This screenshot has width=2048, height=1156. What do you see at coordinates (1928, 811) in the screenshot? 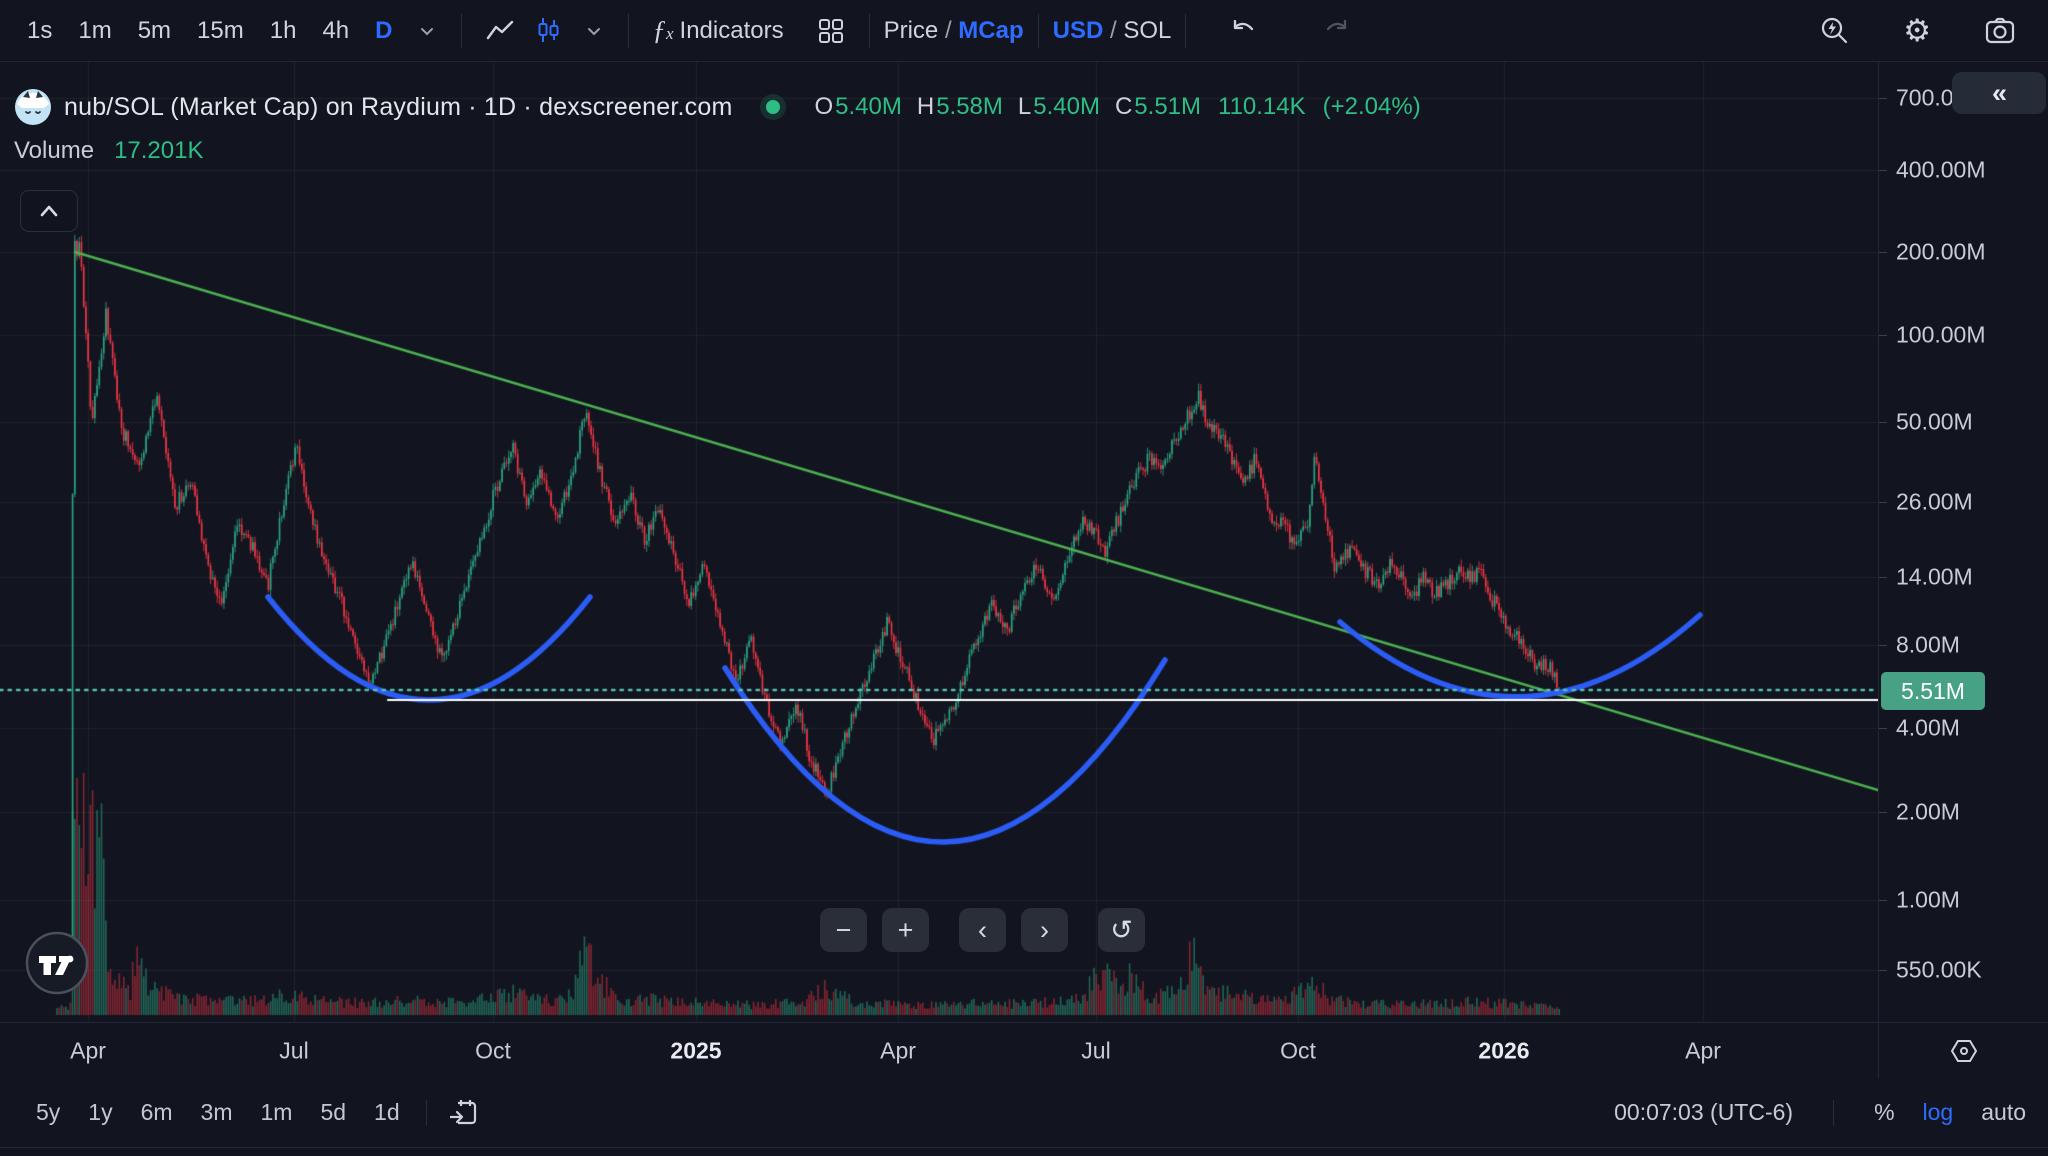
I see `price-axis-label: 2.00M` at bounding box center [1928, 811].